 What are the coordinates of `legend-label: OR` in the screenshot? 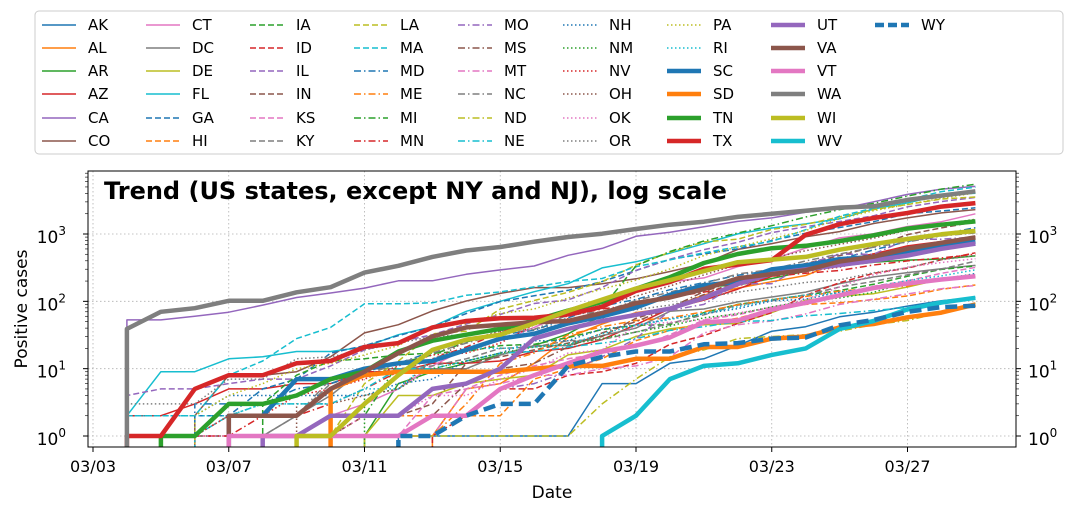 It's located at (620, 141).